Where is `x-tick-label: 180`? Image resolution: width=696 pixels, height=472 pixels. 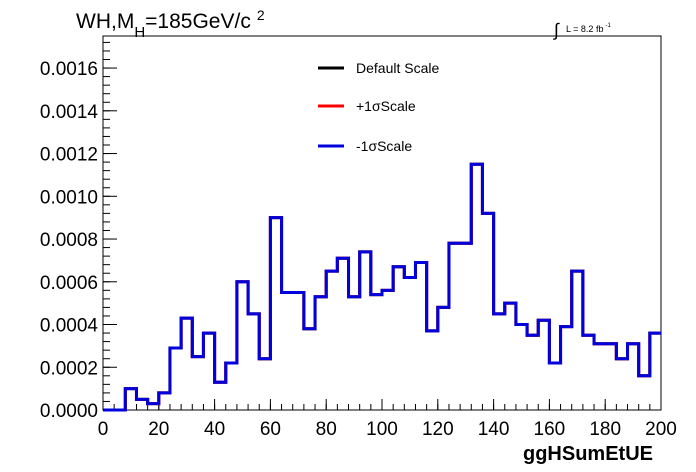
x-tick-label: 180 is located at coordinates (605, 429).